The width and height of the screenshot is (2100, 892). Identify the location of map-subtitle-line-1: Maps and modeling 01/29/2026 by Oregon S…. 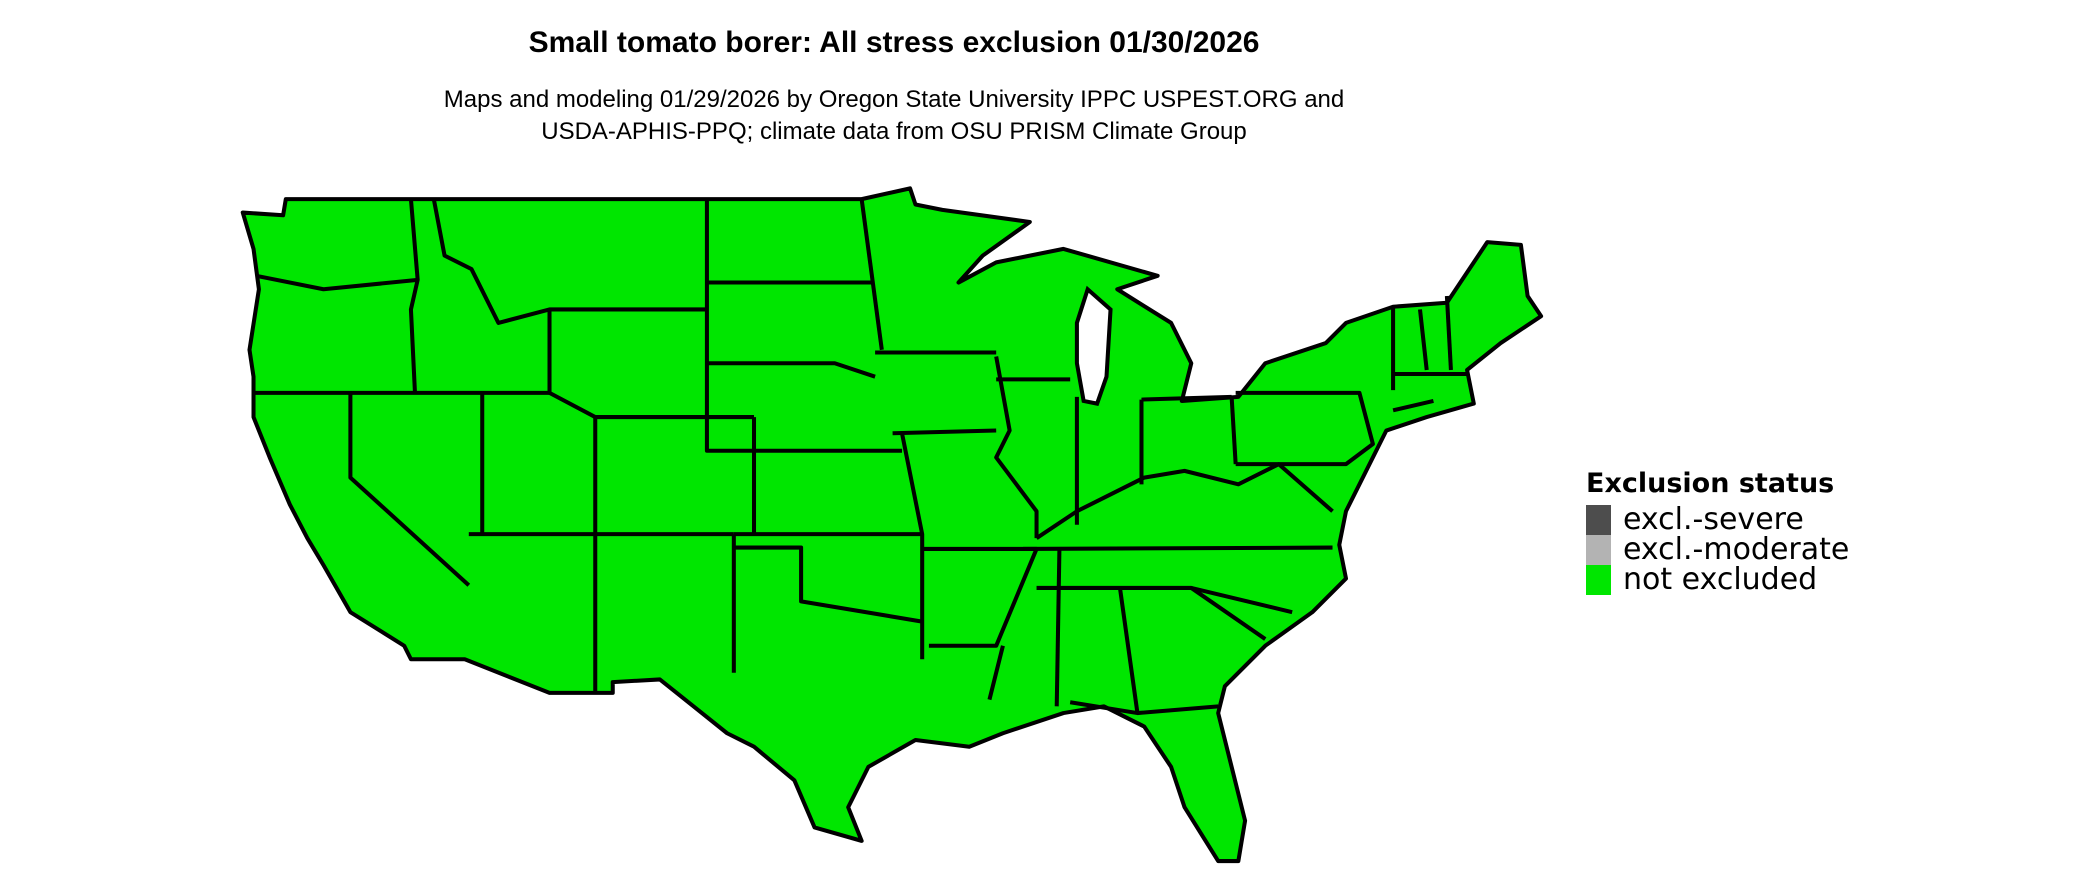
(894, 99).